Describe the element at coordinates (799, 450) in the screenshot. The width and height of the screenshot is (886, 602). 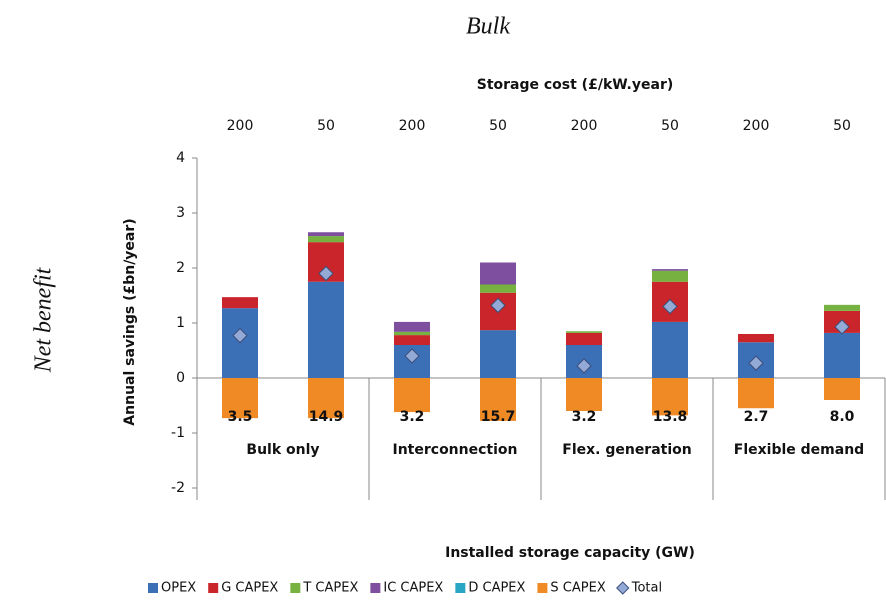
I see `group-label: Flexible demand` at that location.